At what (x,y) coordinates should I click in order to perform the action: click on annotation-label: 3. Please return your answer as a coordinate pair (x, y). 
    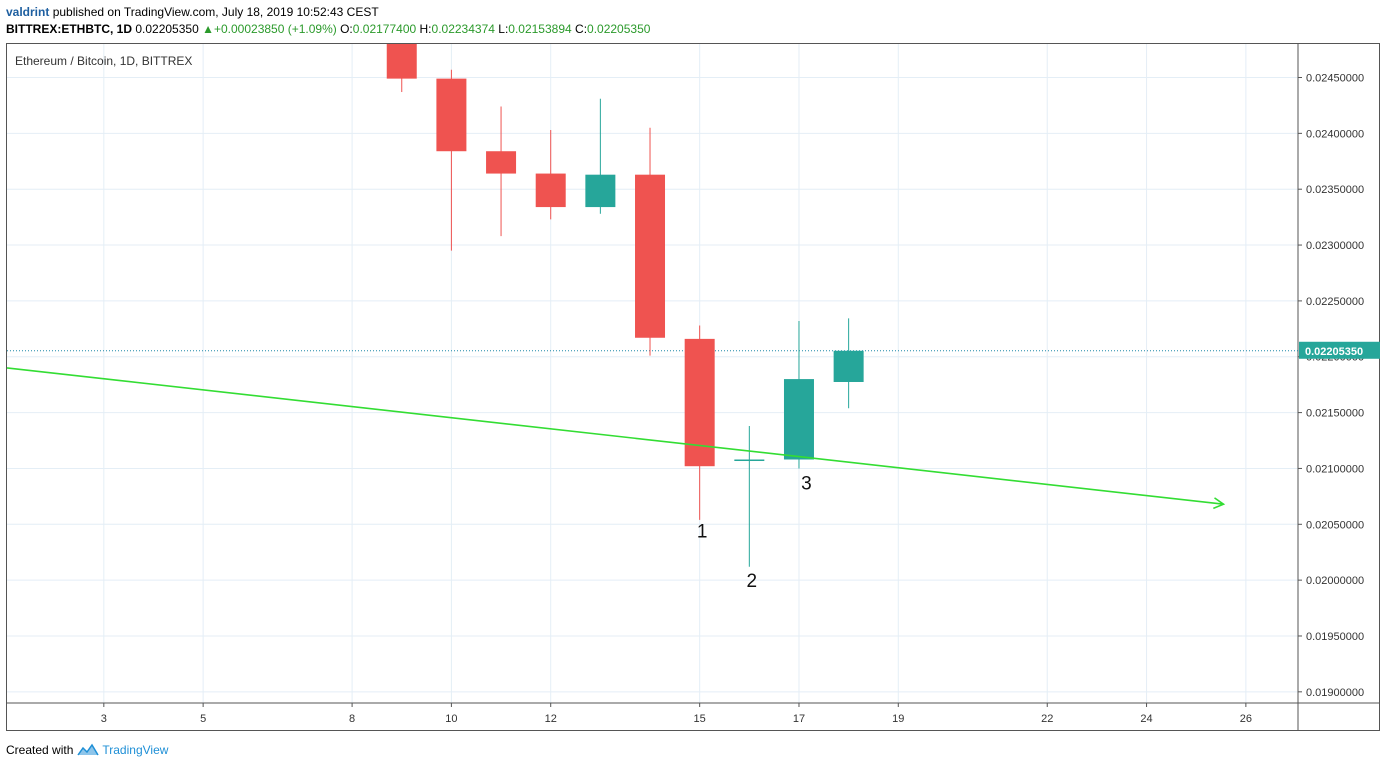
    Looking at the image, I should click on (806, 484).